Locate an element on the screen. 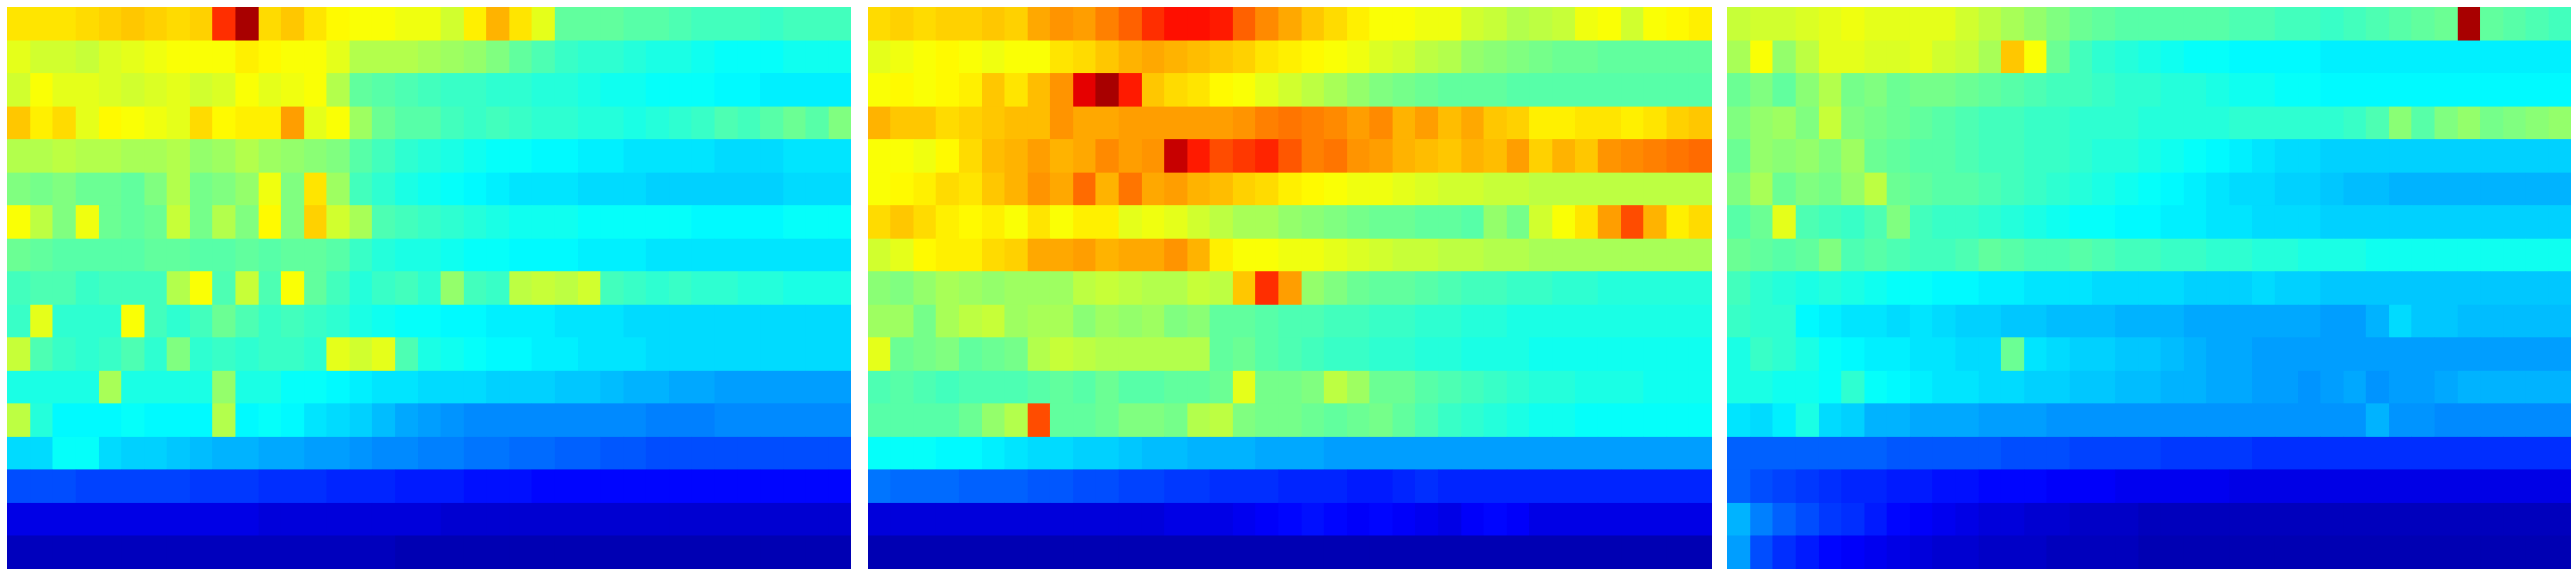 Image resolution: width=2576 pixels, height=575 pixels. heatmap-3-cell-r3-c31 is located at coordinates (2446, 123).